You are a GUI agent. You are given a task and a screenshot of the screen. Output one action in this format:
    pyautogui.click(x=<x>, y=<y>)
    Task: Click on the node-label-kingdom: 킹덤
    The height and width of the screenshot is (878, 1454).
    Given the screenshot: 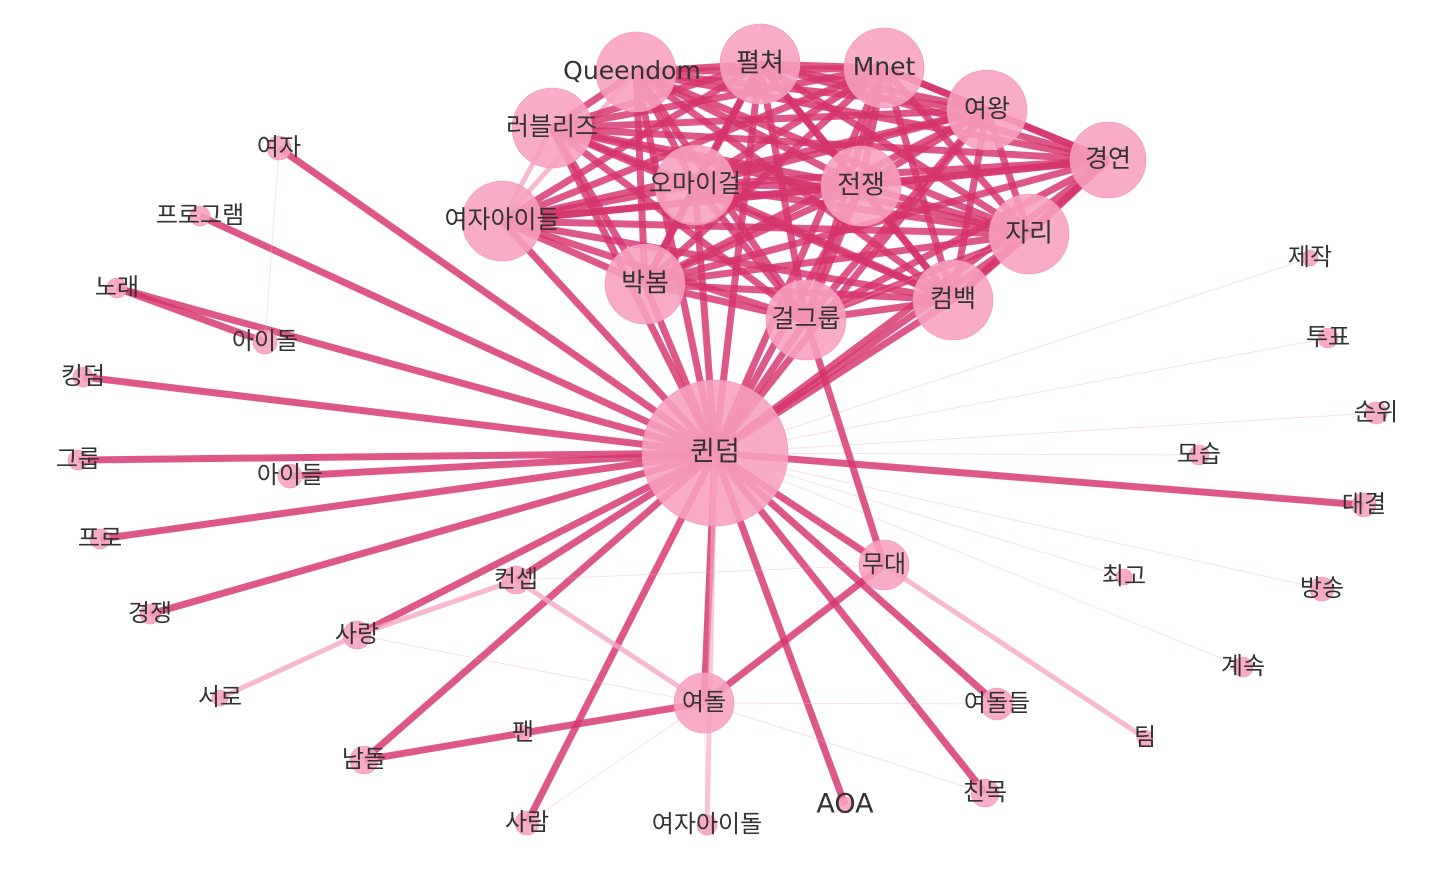 What is the action you would take?
    pyautogui.click(x=83, y=376)
    